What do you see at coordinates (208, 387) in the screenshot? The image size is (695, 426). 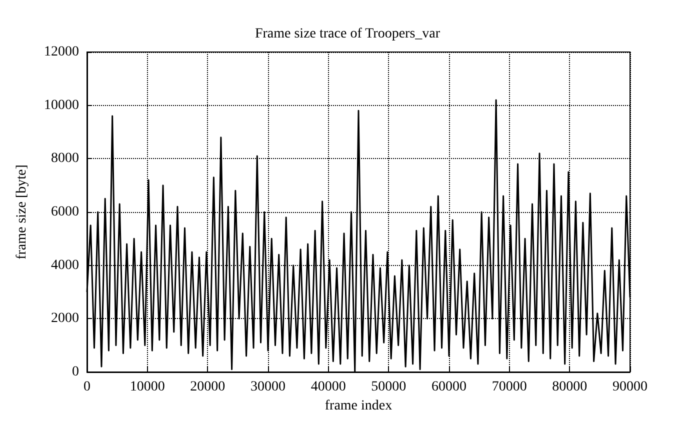 I see `x-tick-label: 20000` at bounding box center [208, 387].